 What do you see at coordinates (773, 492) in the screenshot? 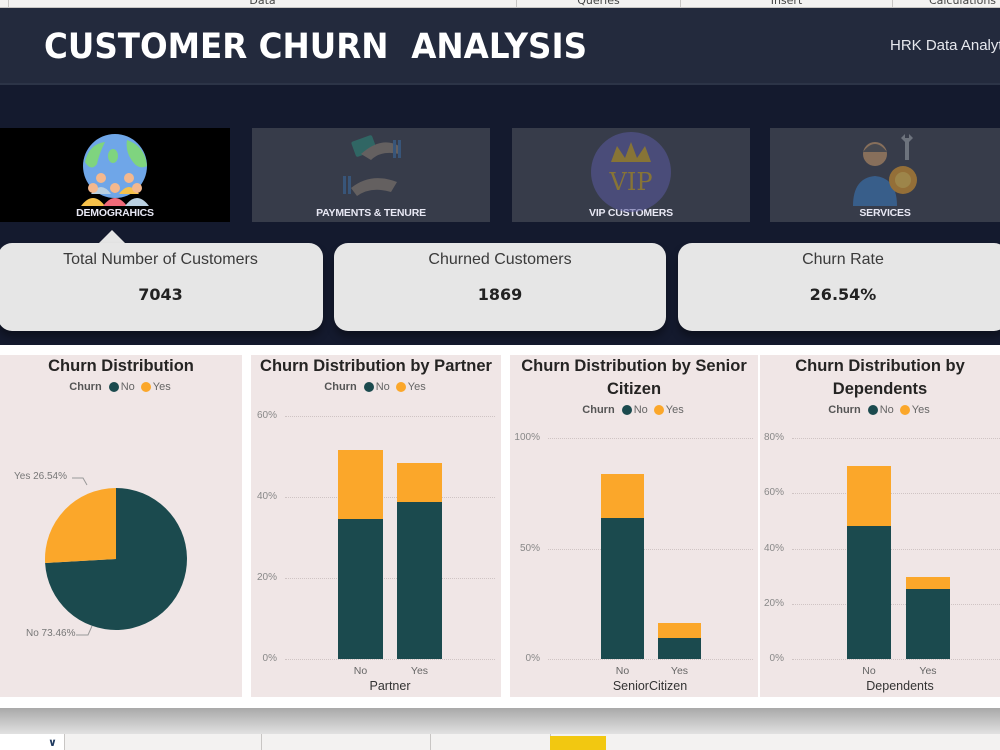
I see `y-tick: 60%` at bounding box center [773, 492].